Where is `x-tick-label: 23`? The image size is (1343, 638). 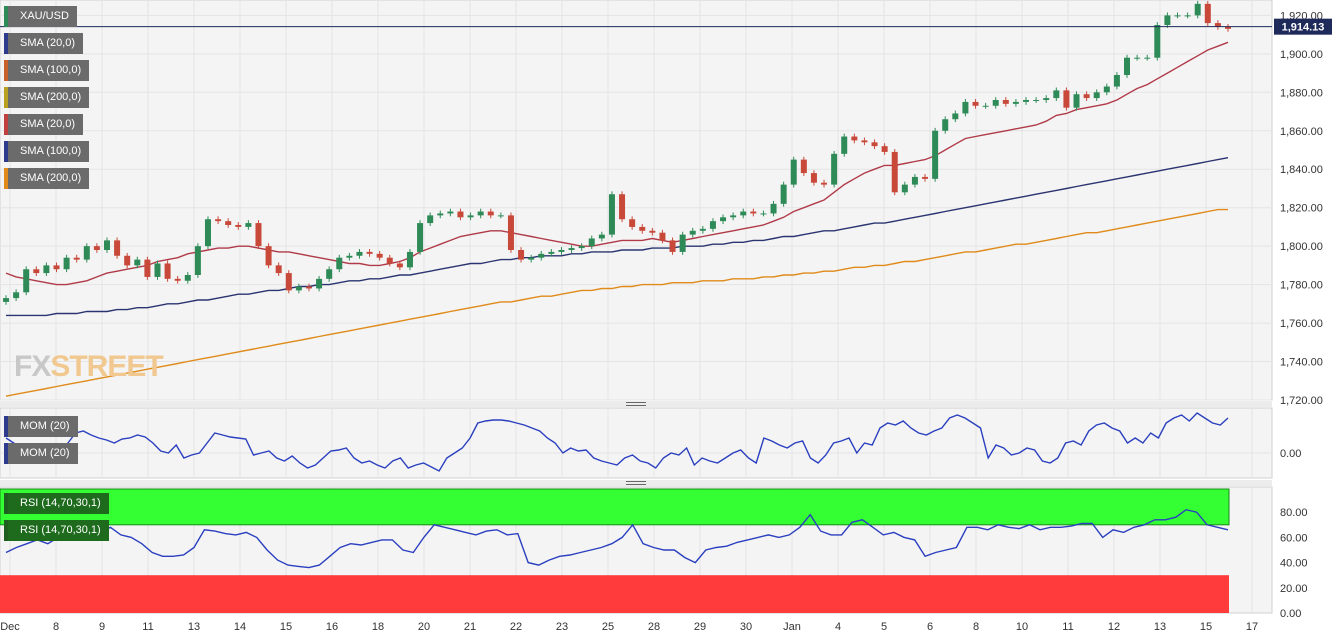
x-tick-label: 23 is located at coordinates (562, 627).